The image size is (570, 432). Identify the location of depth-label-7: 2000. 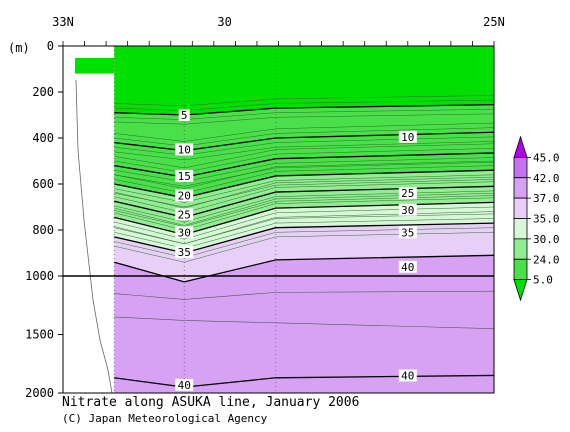
(39, 393).